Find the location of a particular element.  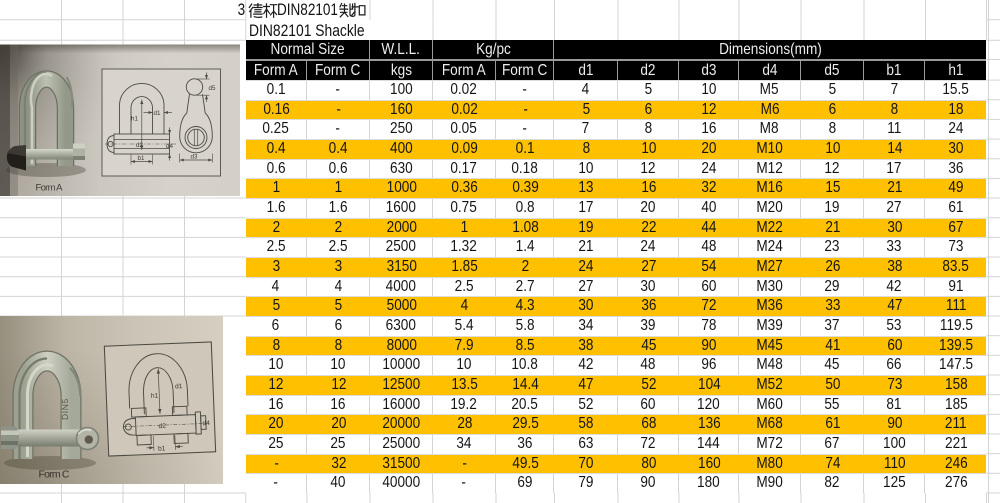

svg-text: d3 is located at coordinates (194, 157).